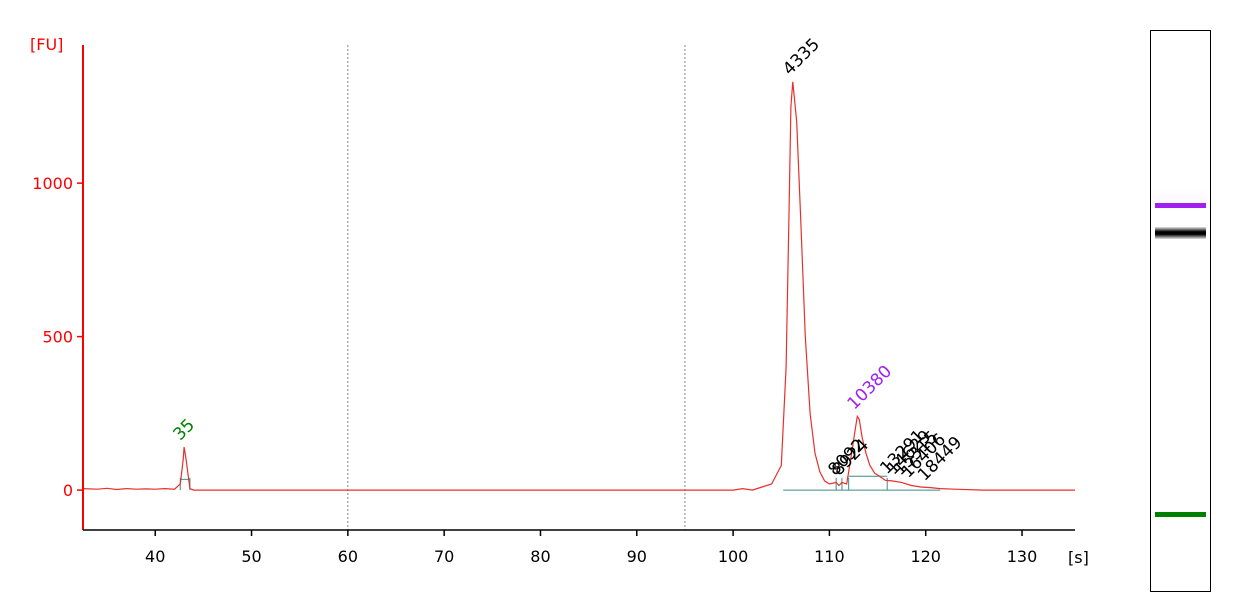  I want to click on y-tick-label: 500, so click(57, 337).